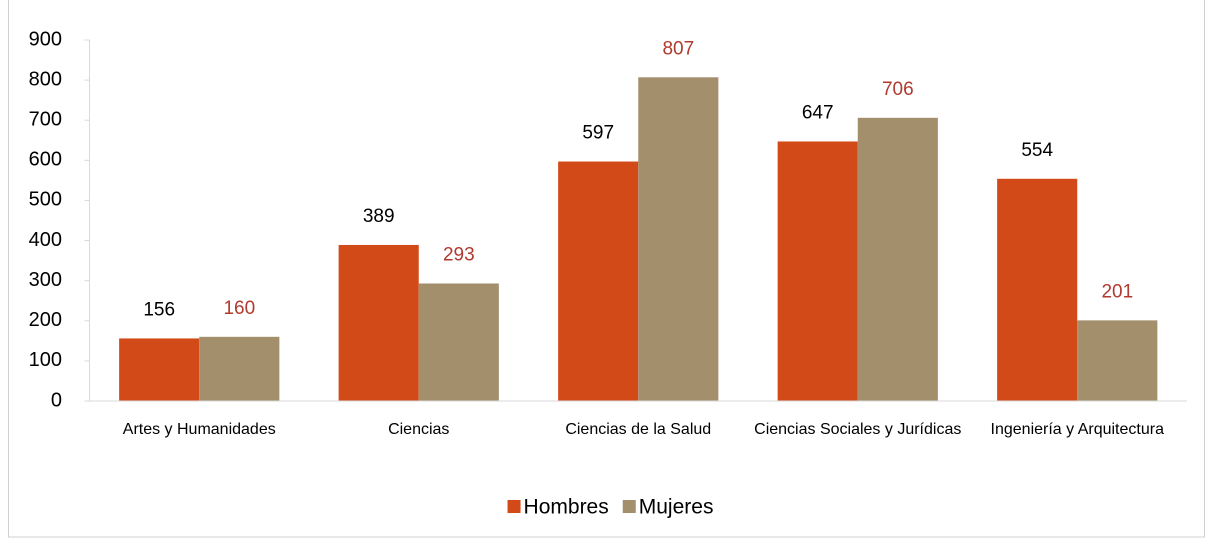 This screenshot has width=1213, height=543. What do you see at coordinates (676, 507) in the screenshot?
I see `legend-label: Mujeres` at bounding box center [676, 507].